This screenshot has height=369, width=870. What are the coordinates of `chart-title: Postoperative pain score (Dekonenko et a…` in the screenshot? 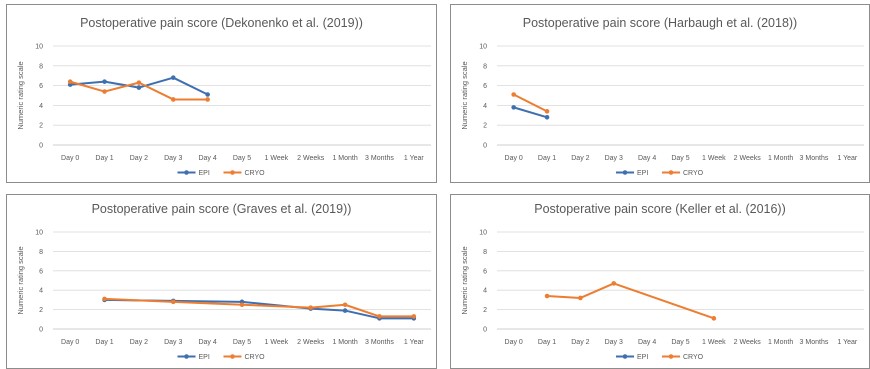 It's located at (221, 23).